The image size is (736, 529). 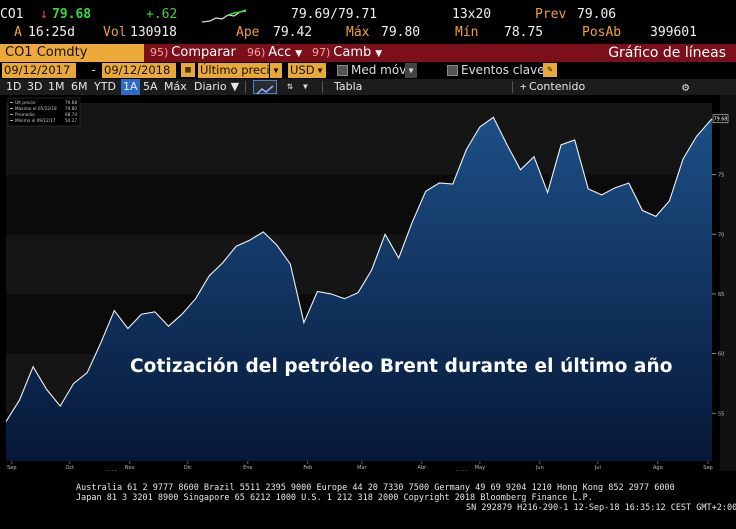 What do you see at coordinates (721, 235) in the screenshot?
I see `y-tick-label: 70` at bounding box center [721, 235].